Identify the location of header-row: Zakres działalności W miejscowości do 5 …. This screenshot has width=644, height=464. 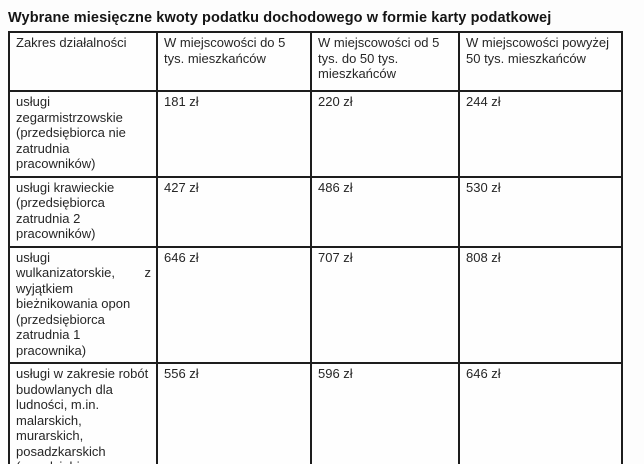
(315, 61).